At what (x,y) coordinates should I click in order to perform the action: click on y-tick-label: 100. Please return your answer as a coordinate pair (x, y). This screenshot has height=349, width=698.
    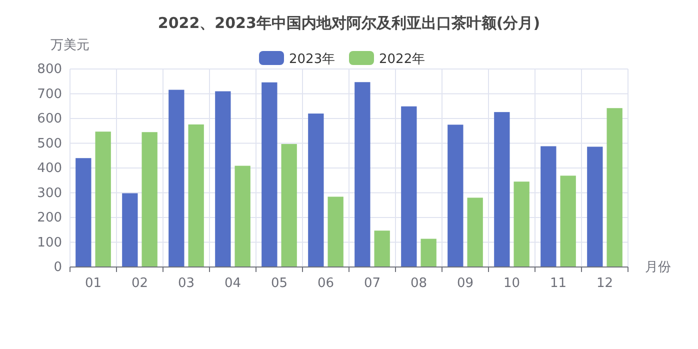
    Looking at the image, I should click on (49, 242).